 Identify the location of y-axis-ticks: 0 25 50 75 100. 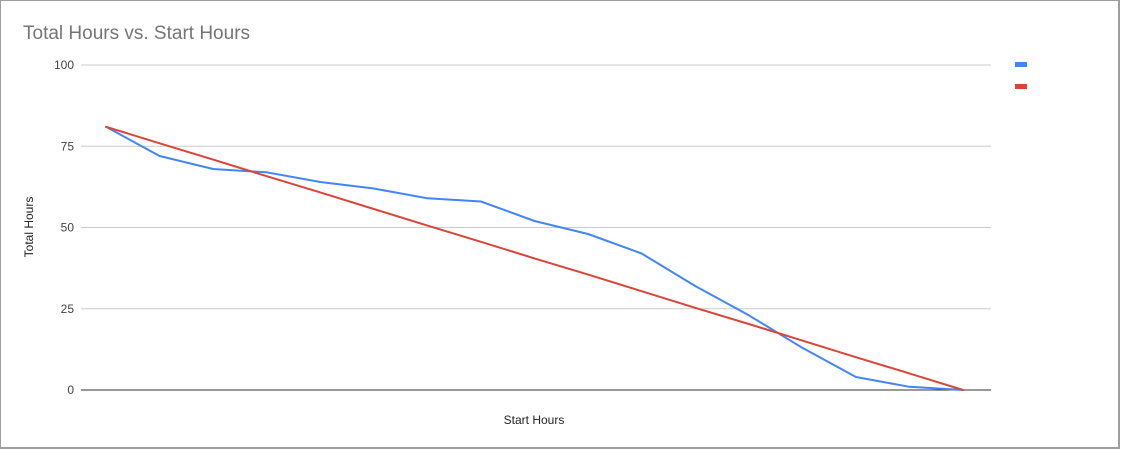
(64, 227).